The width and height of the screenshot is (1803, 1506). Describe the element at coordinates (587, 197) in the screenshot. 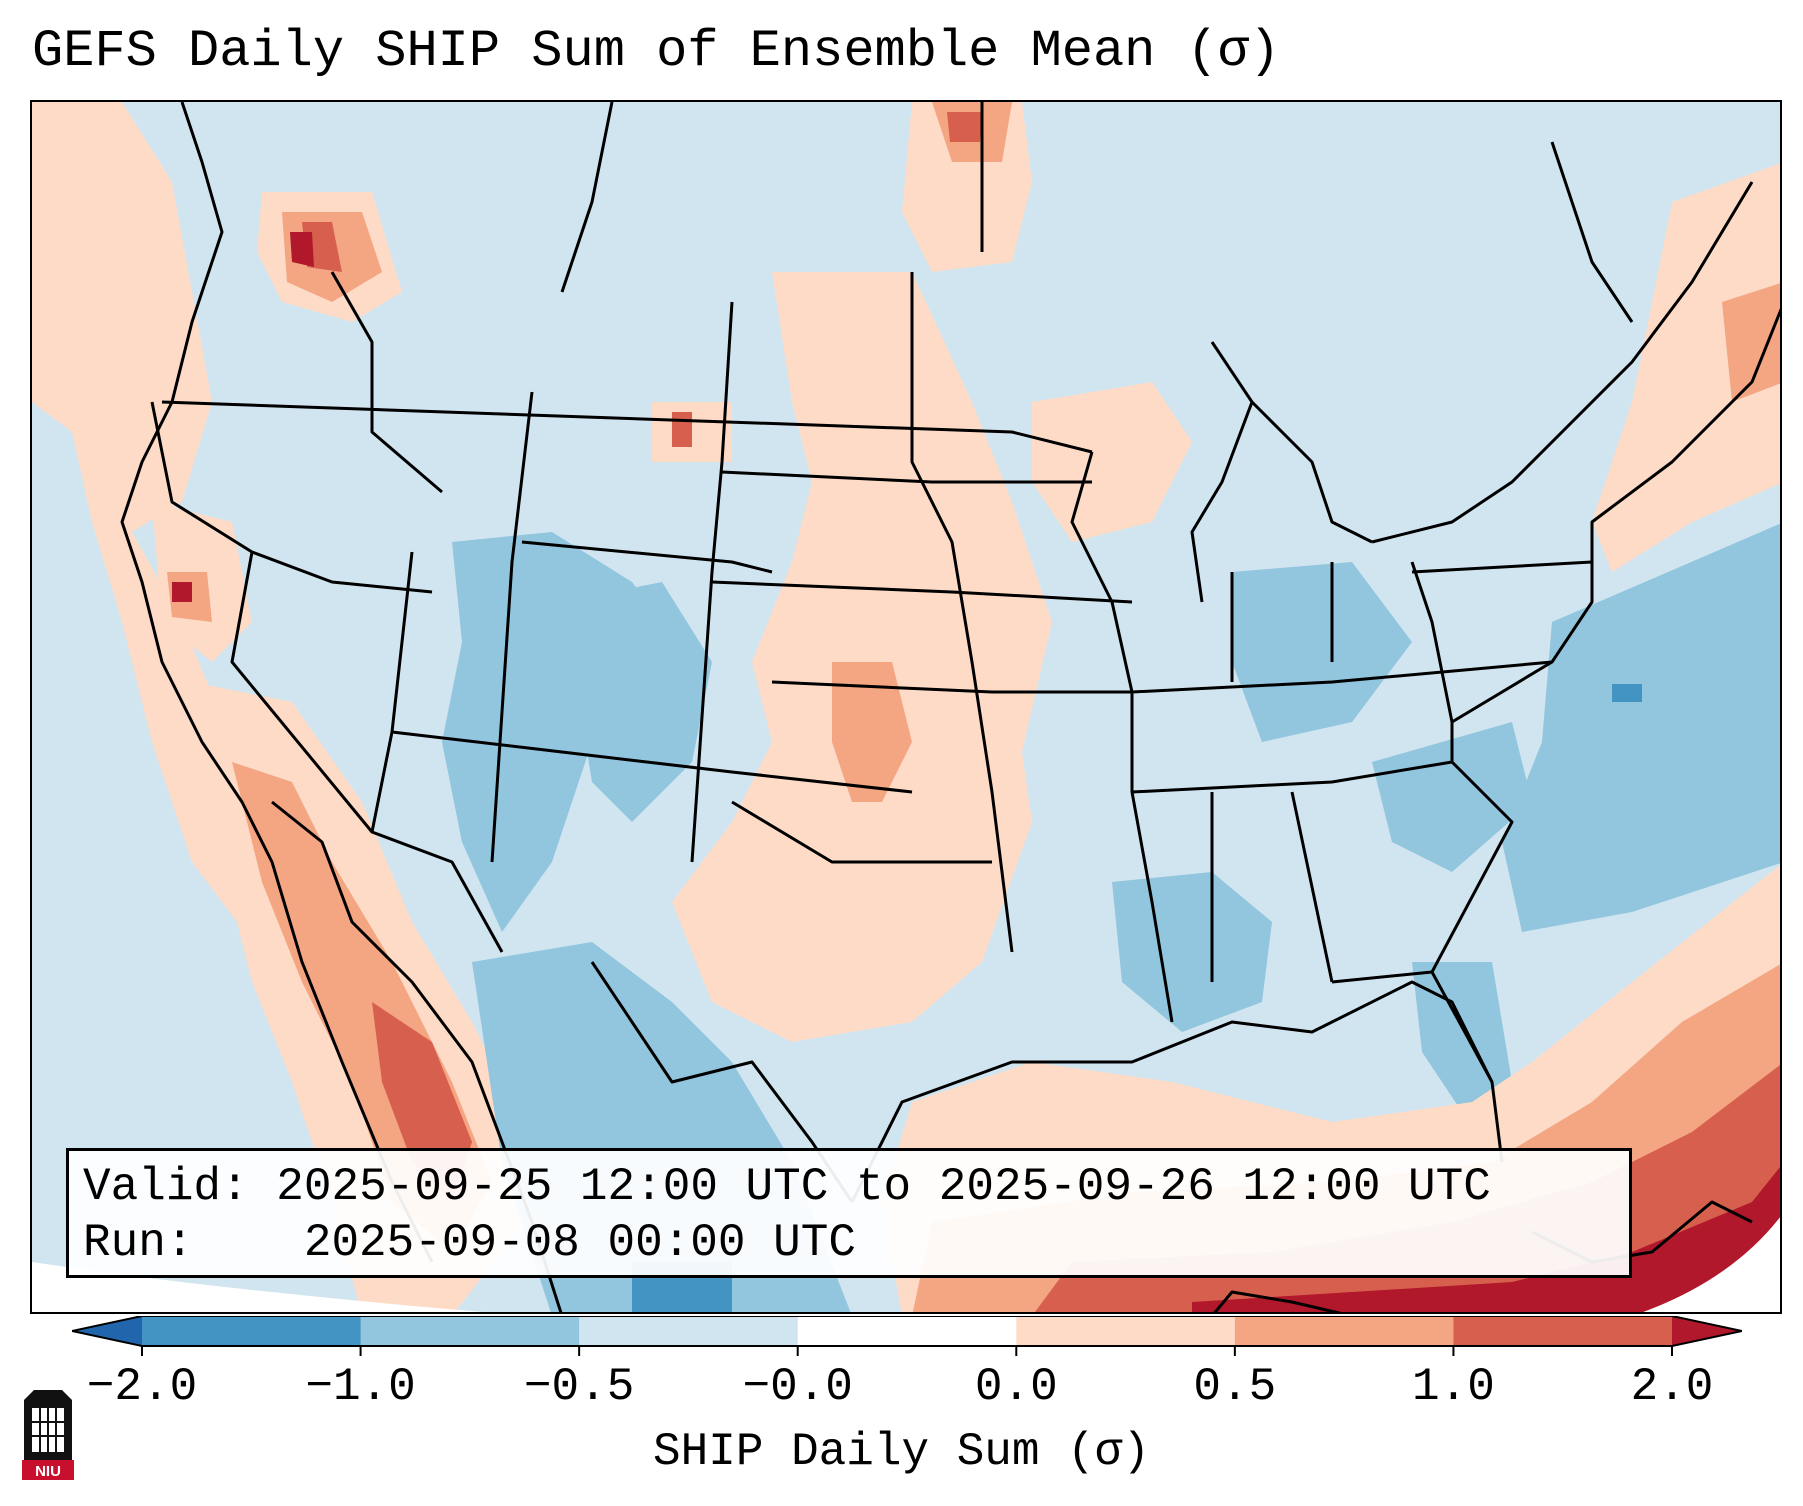

I see `border-canada-provinces` at that location.